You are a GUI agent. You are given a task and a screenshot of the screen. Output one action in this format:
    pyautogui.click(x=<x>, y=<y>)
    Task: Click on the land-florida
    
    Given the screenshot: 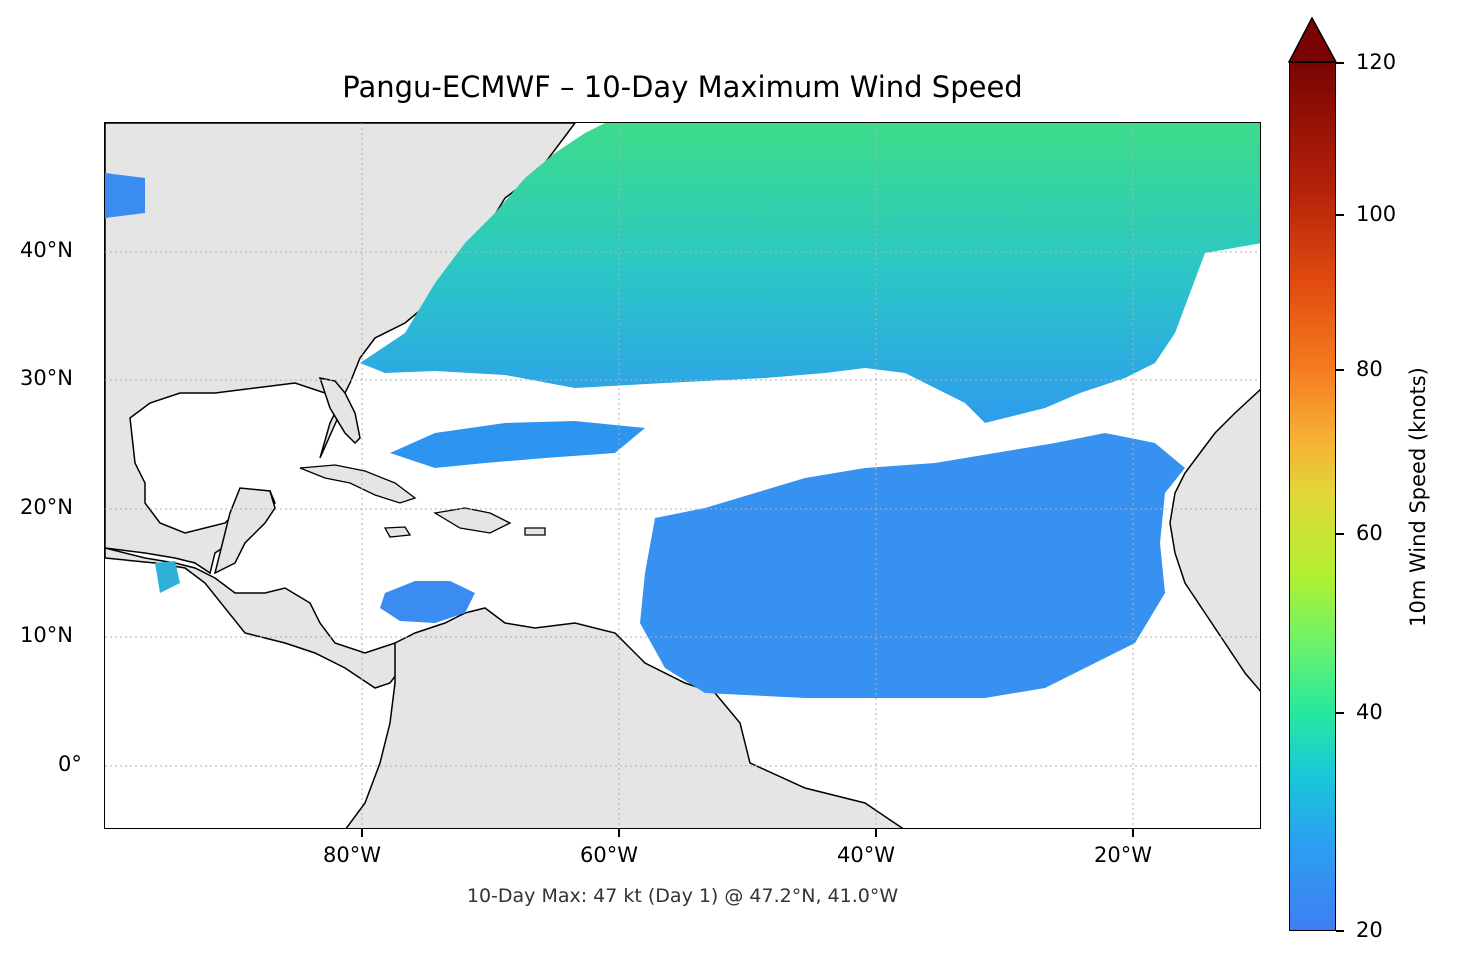 What is the action you would take?
    pyautogui.click(x=339, y=411)
    